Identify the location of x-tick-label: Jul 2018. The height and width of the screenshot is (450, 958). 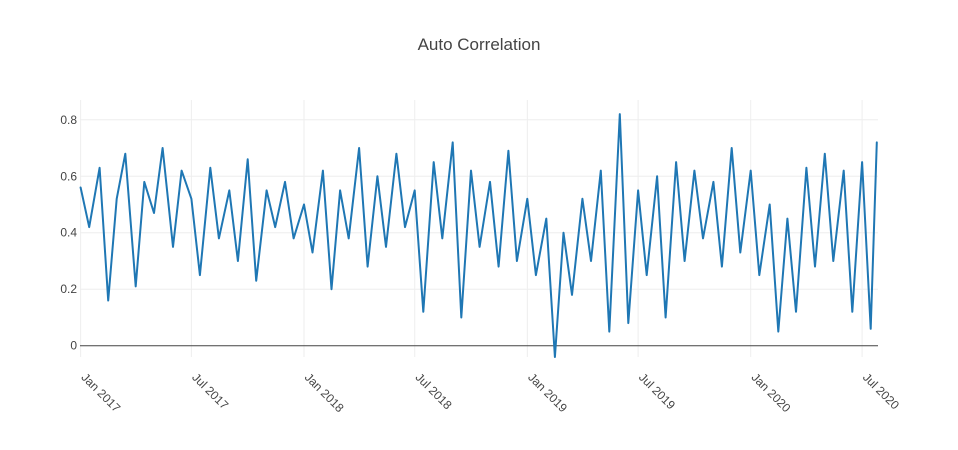
(434, 391).